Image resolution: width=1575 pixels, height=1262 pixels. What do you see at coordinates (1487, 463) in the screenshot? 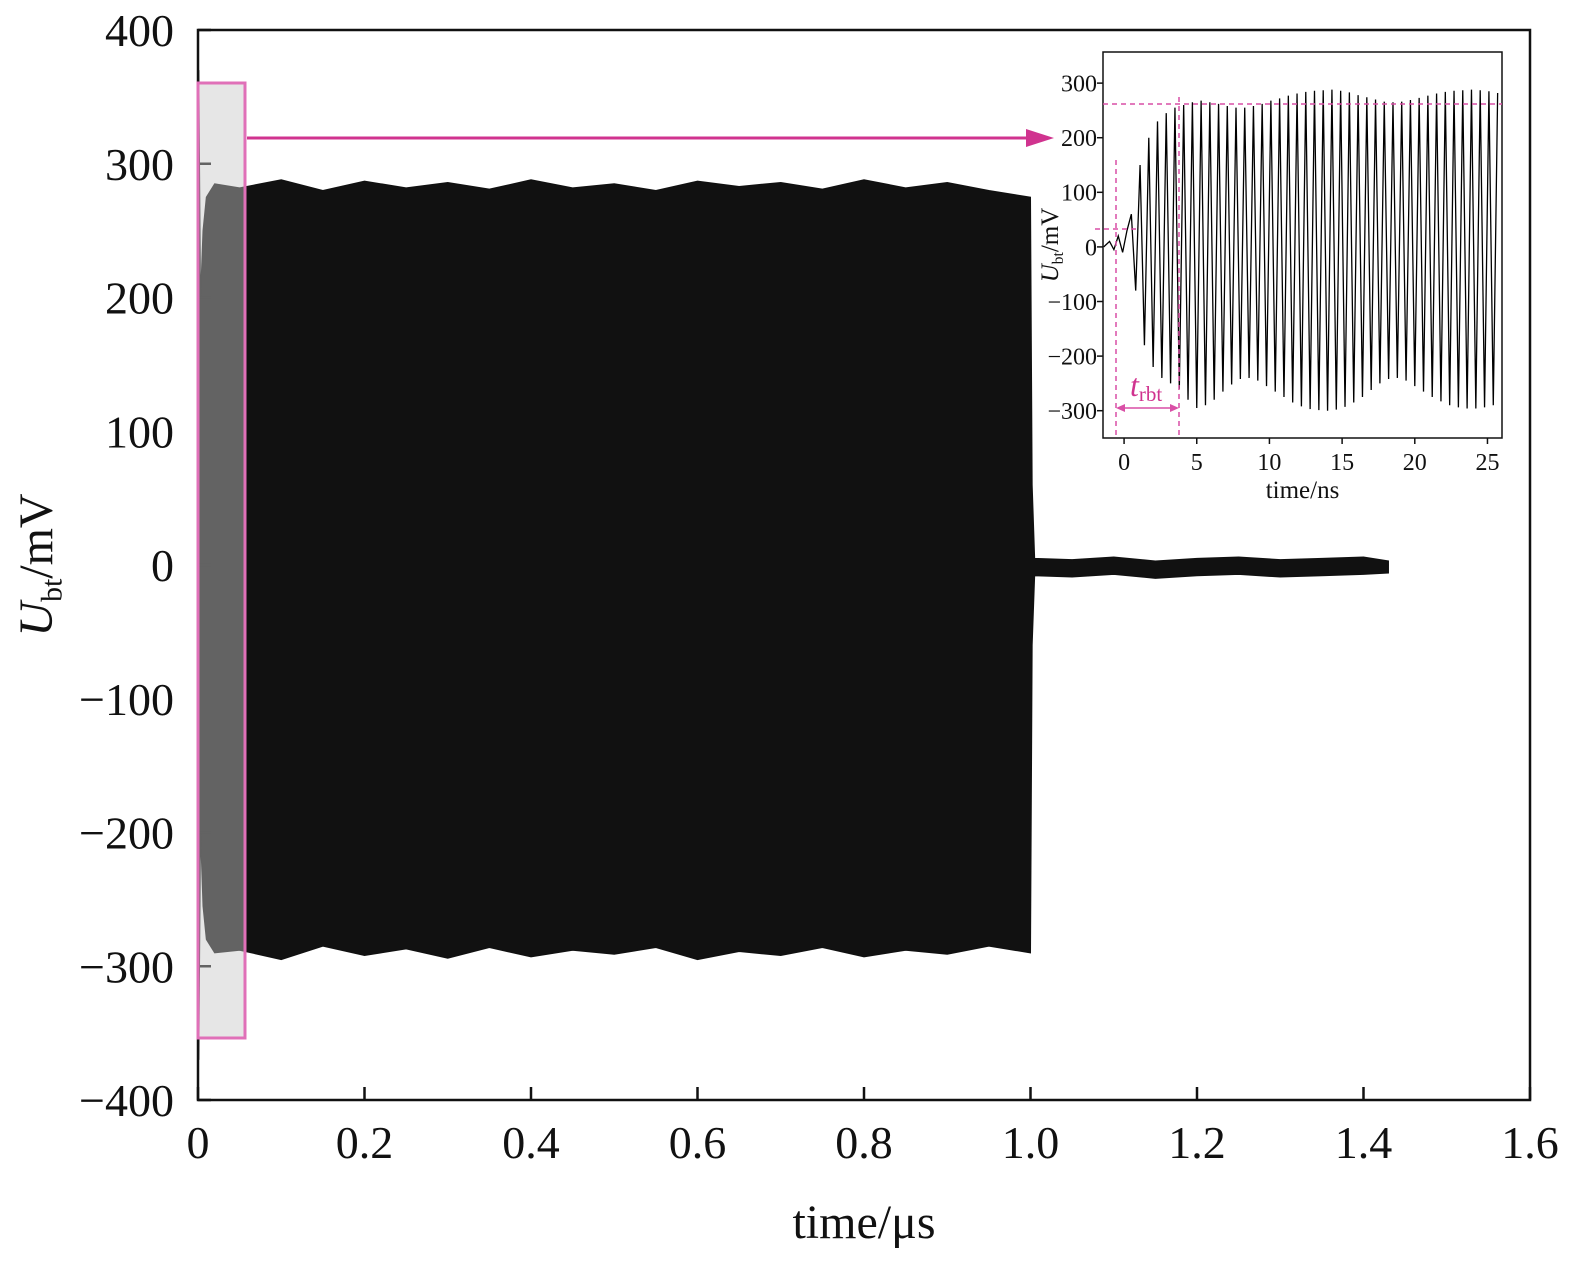
I see `x-tick-label: 25` at bounding box center [1487, 463].